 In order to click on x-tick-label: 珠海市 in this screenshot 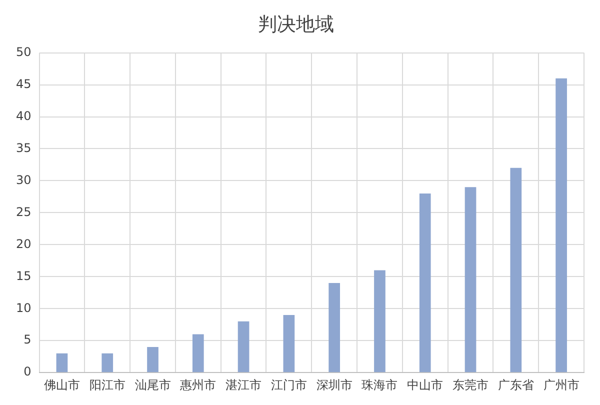, I will do `click(380, 385)`.